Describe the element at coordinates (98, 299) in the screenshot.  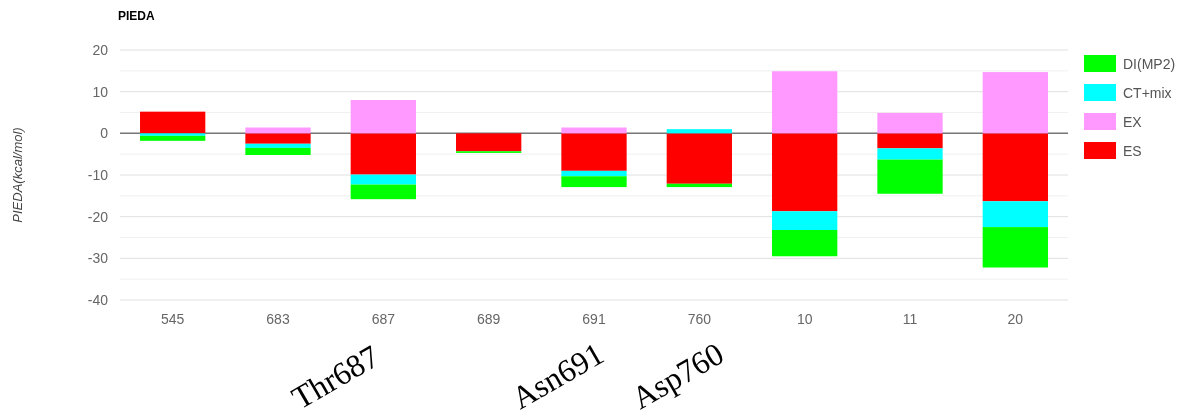
I see `y-tick-label: -40` at that location.